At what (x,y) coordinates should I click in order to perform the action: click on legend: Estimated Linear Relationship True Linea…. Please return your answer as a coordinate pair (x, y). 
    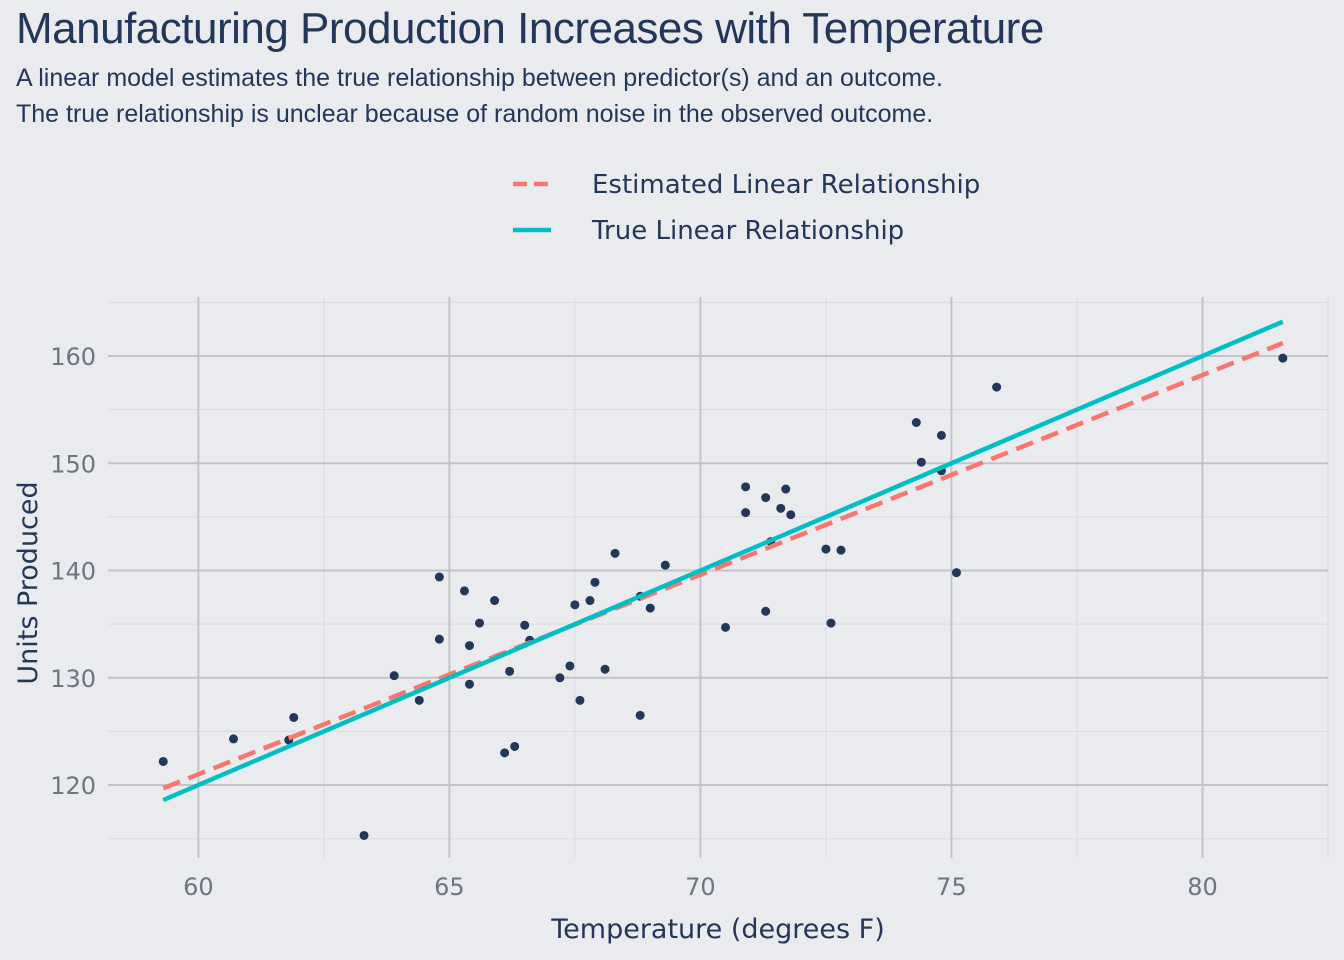
    Looking at the image, I should click on (746, 208).